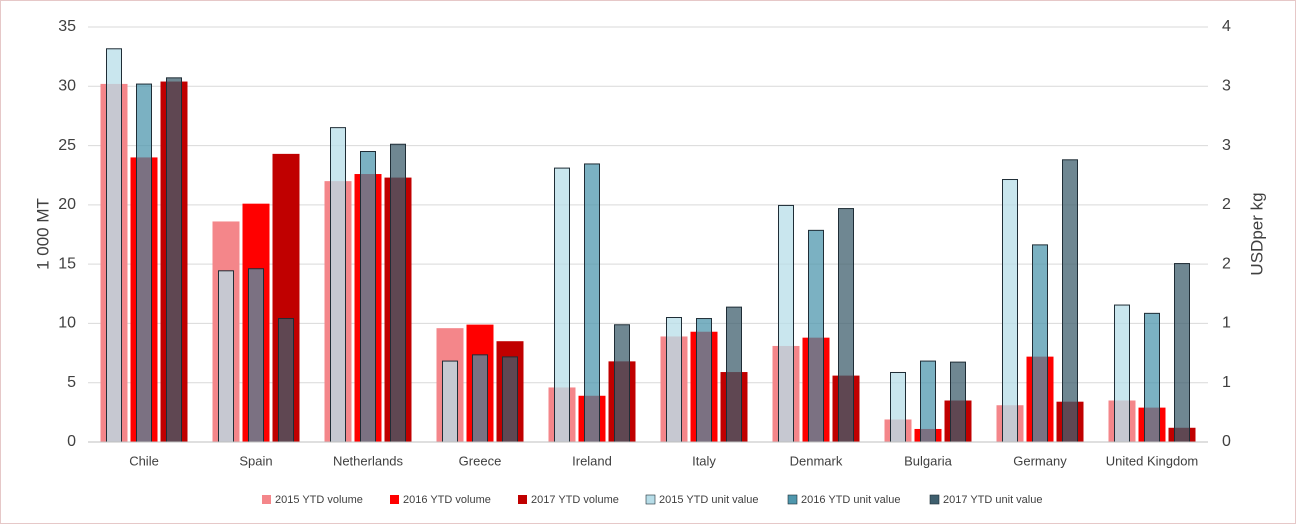 Image resolution: width=1296 pixels, height=524 pixels. What do you see at coordinates (447, 500) in the screenshot?
I see `legend-label: 2016 YTD volume` at bounding box center [447, 500].